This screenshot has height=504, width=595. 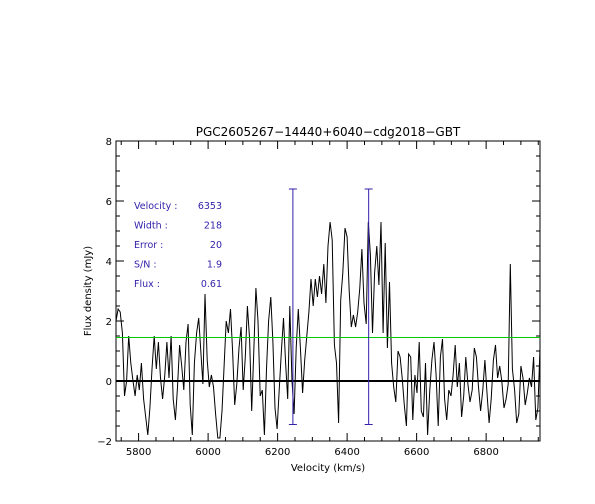 I want to click on annotation-value: 6353, so click(x=210, y=206).